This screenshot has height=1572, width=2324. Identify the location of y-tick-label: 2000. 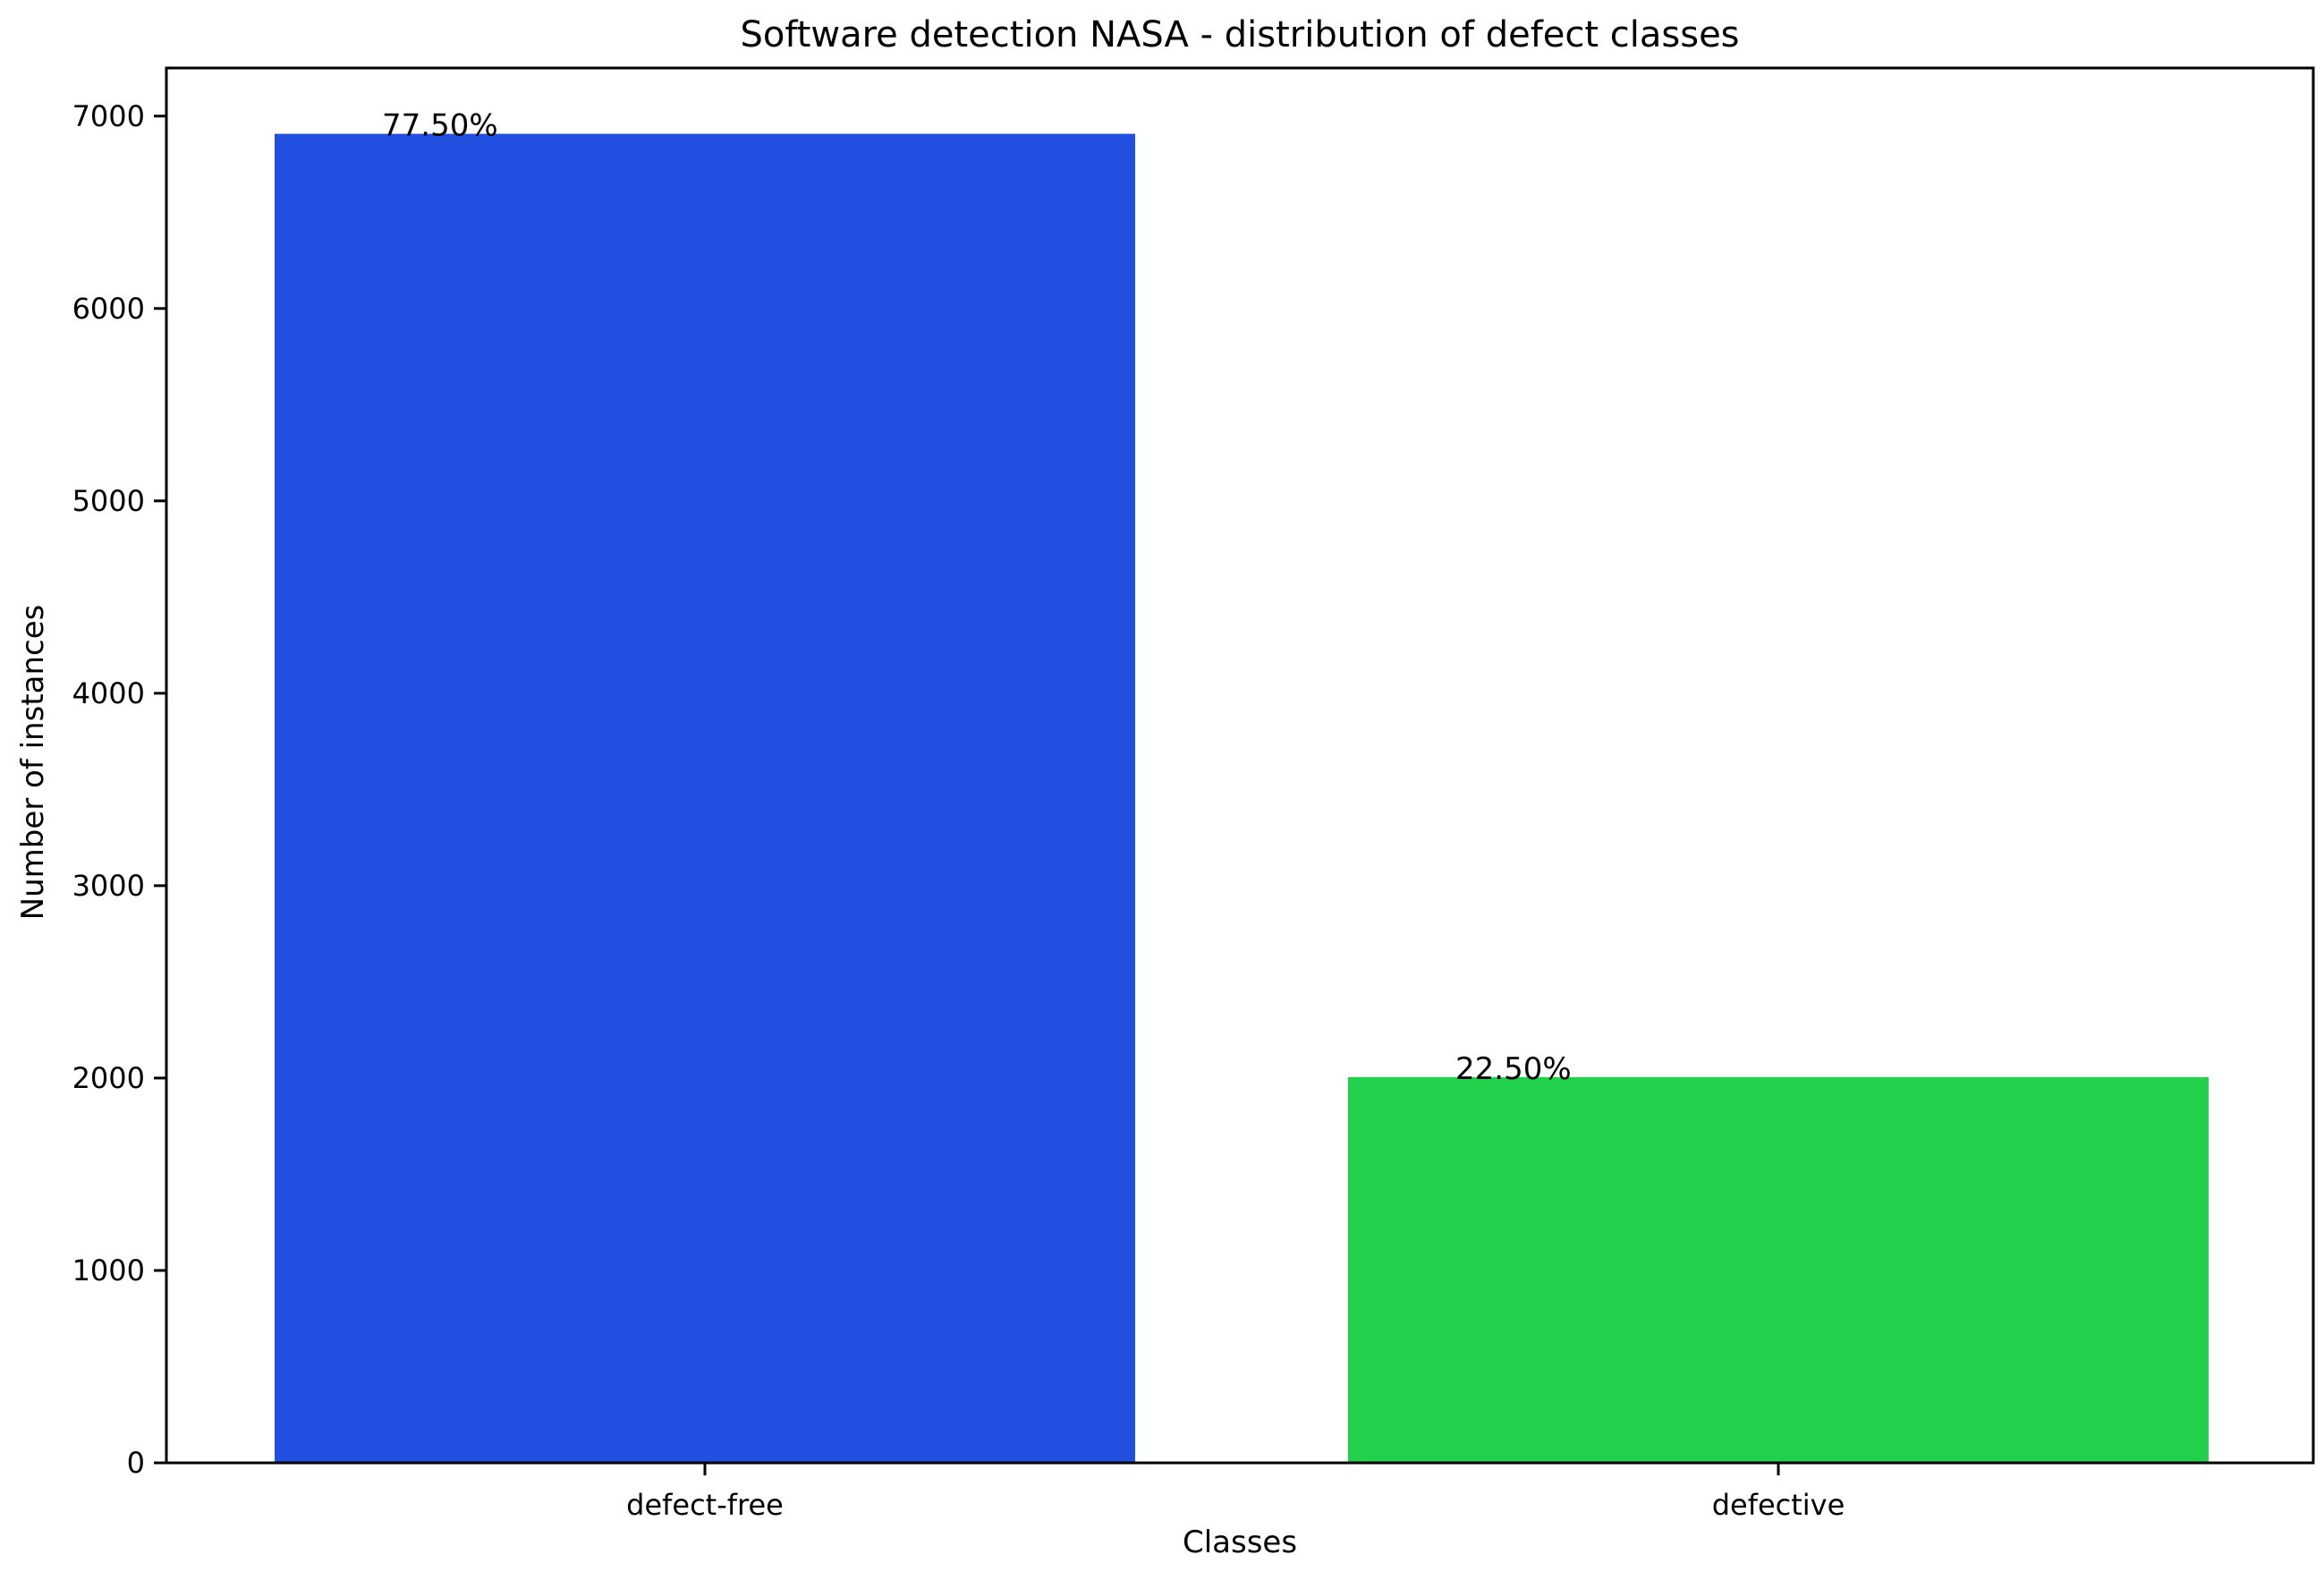
(108, 1078).